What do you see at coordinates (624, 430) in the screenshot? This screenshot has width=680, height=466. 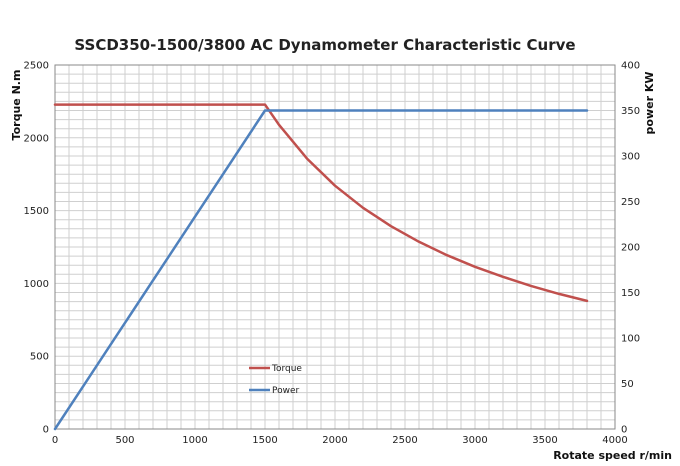 I see `y2-tick-label: 0` at bounding box center [624, 430].